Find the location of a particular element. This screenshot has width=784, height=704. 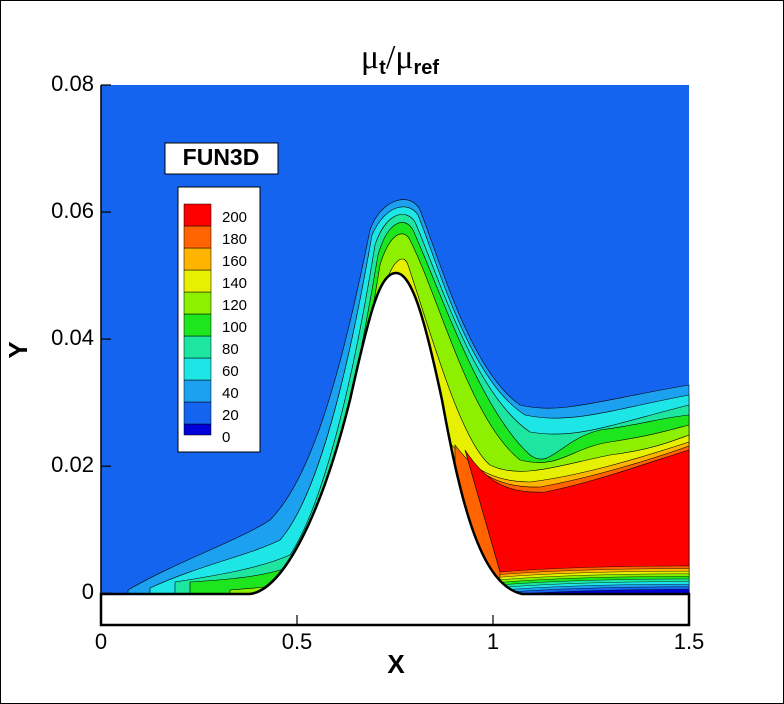

y-tick-label: 0 is located at coordinates (88, 591).